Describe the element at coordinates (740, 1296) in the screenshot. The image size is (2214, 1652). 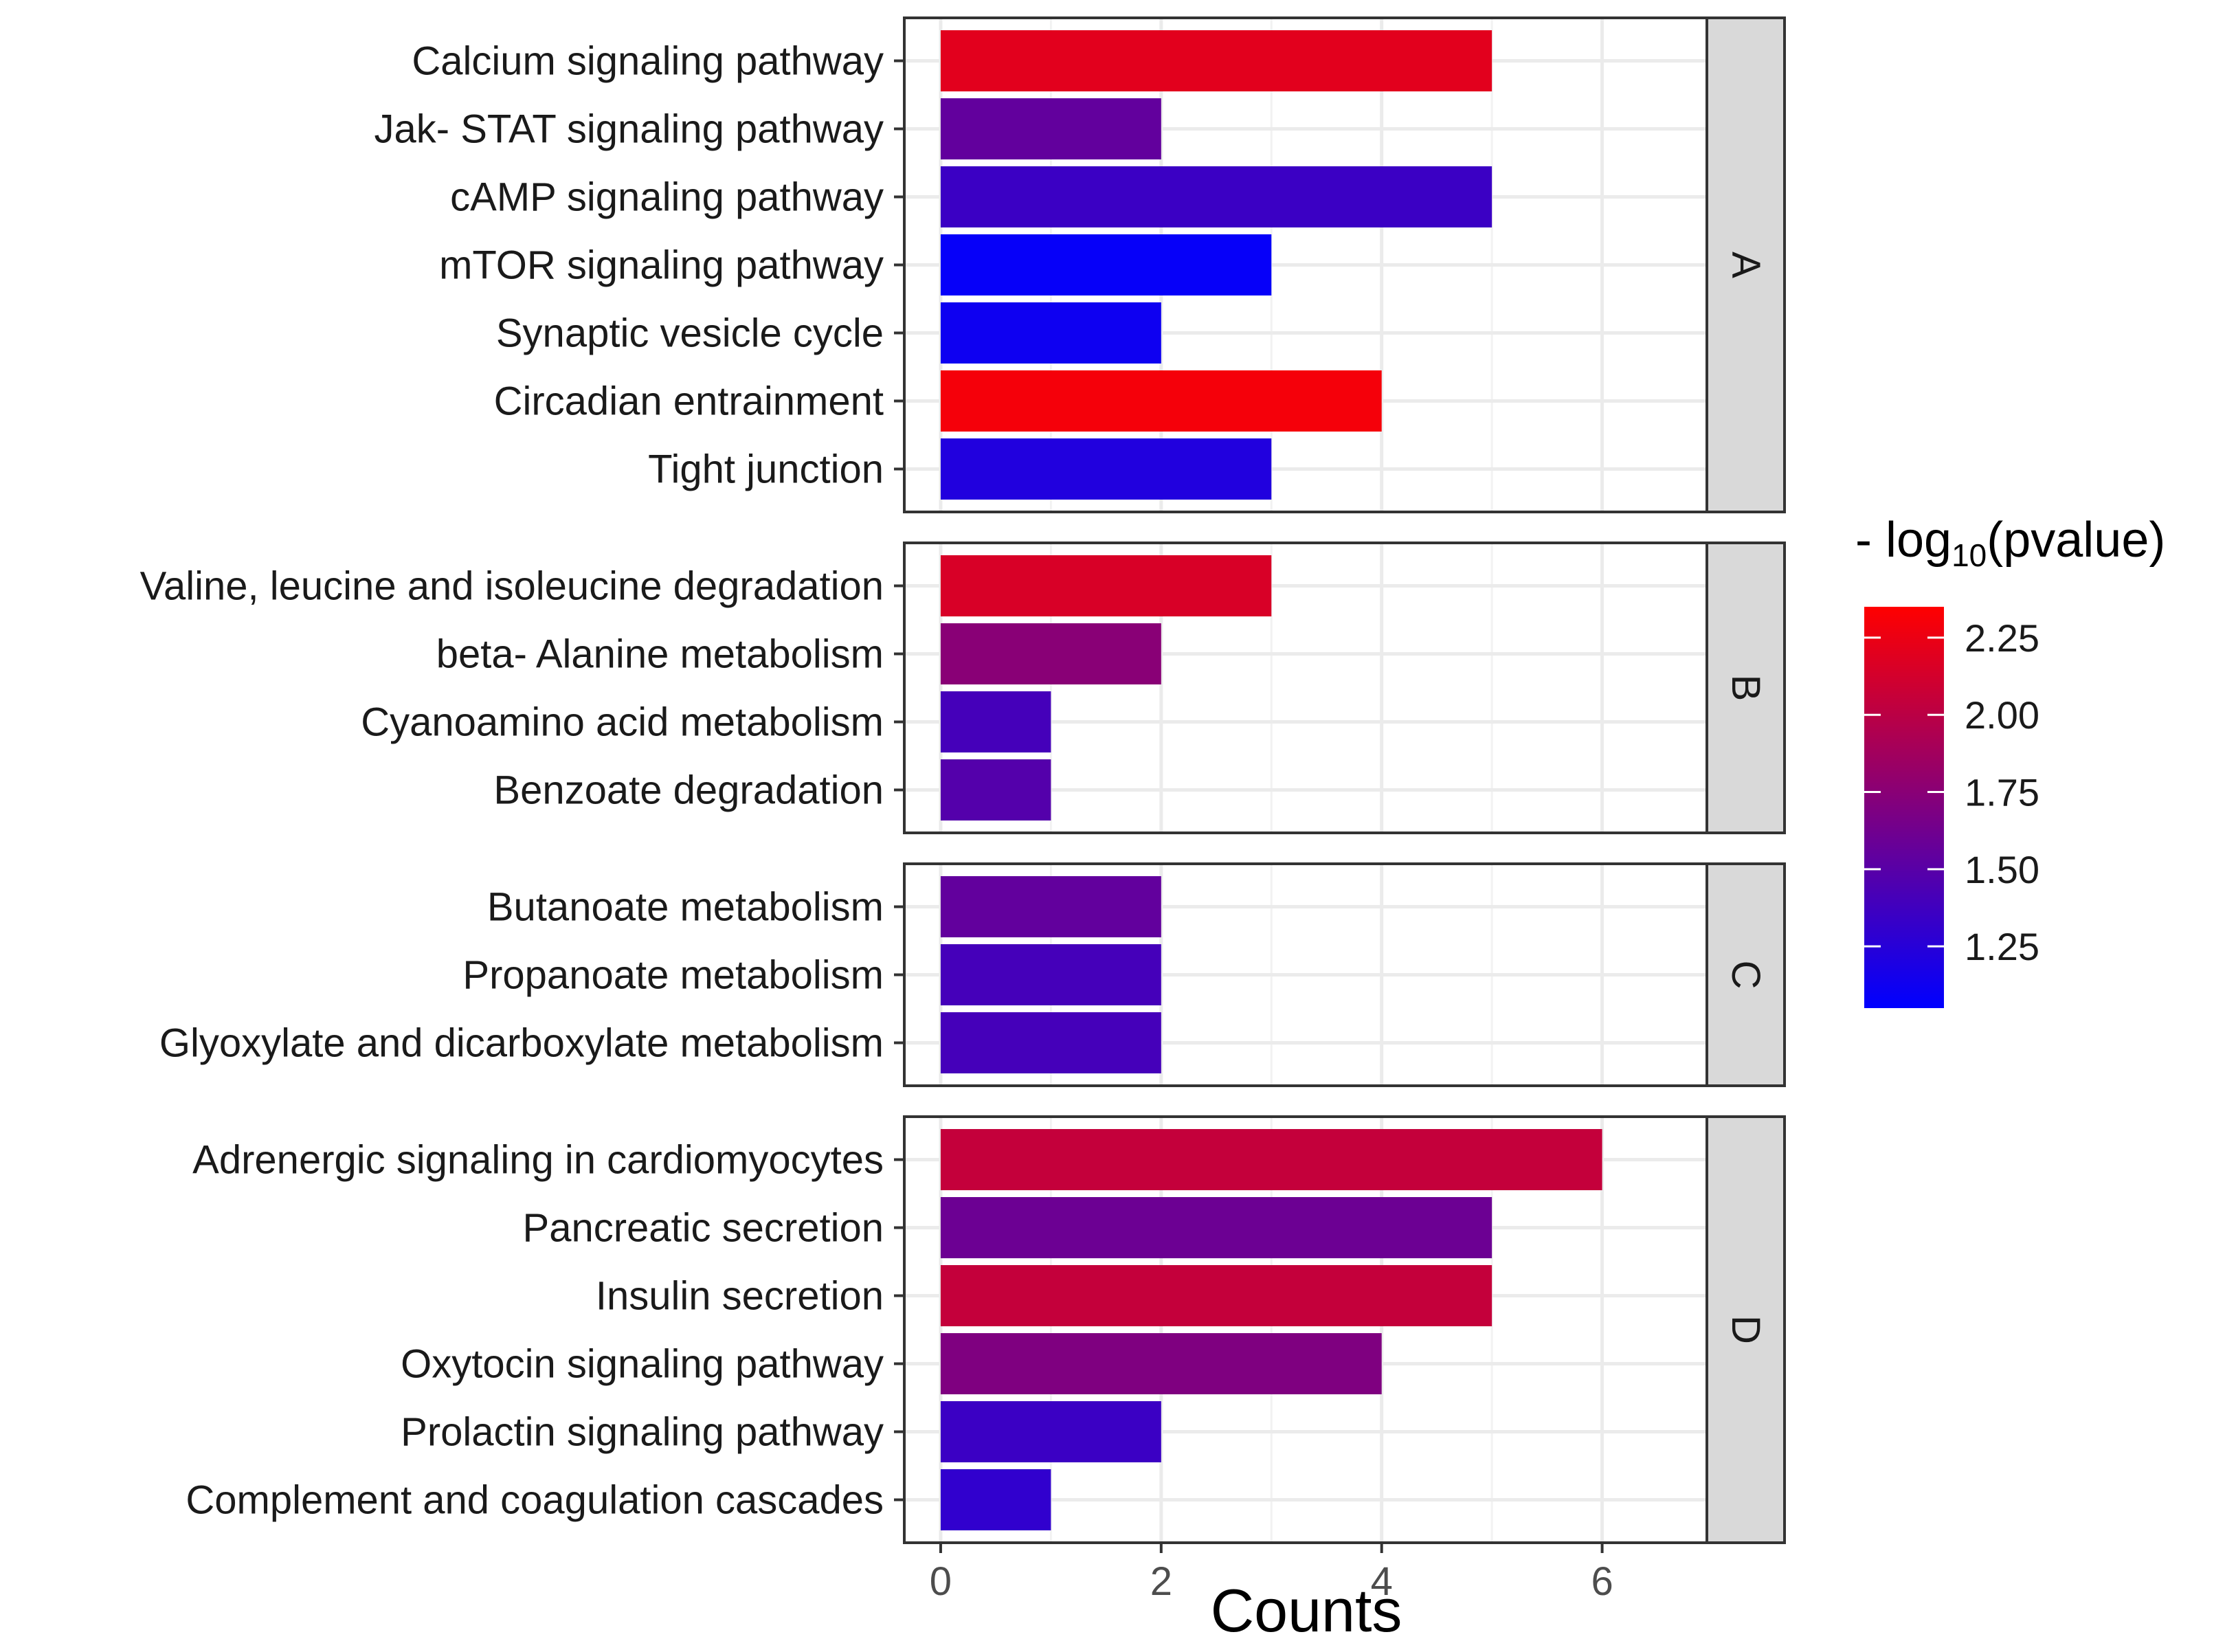
I see `category-label: Insulin secretion` at that location.